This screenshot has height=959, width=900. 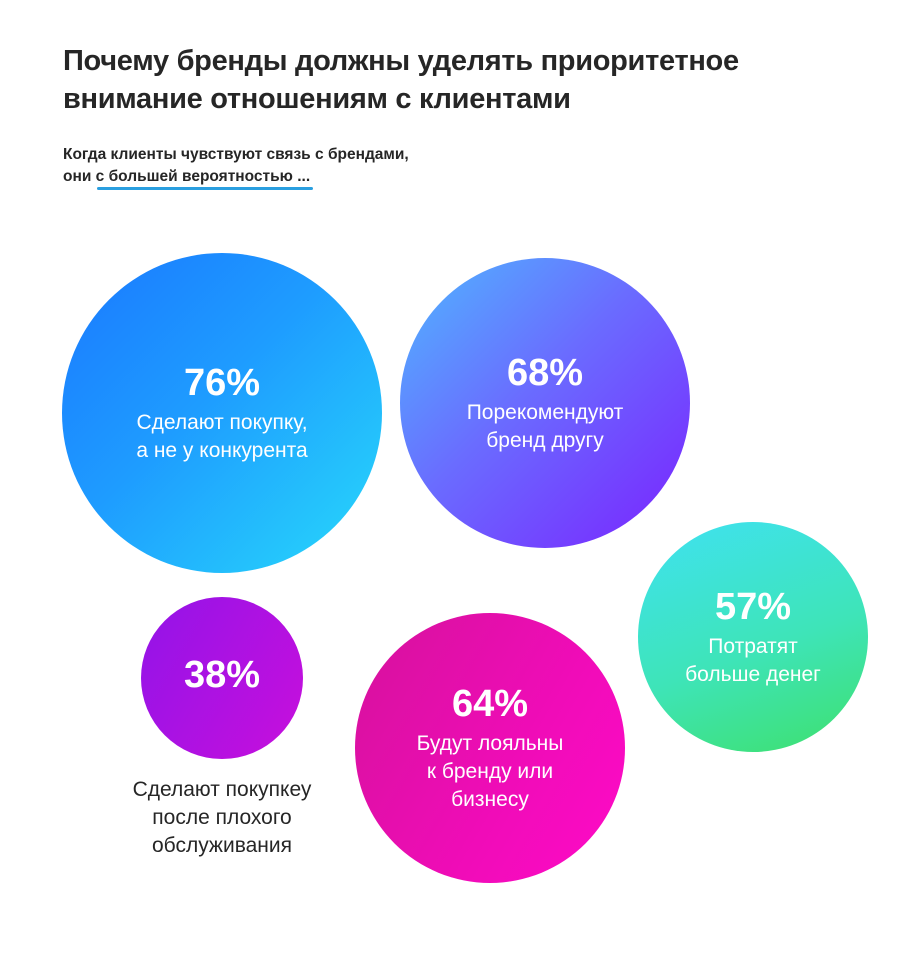 I want to click on bubble-value: 68%, so click(x=545, y=373).